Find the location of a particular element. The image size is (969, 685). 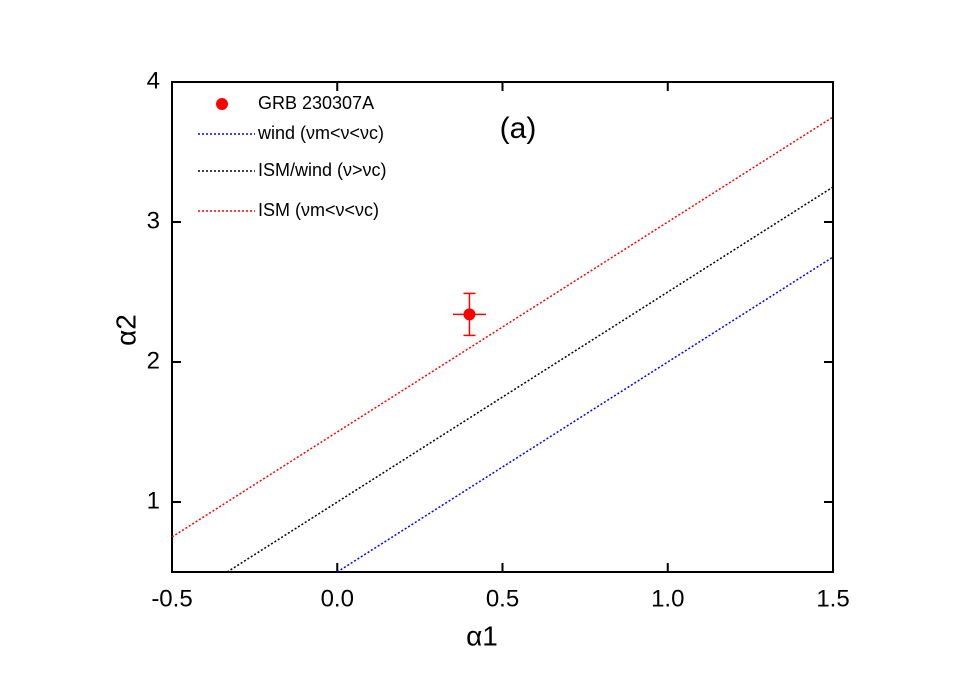

x-tick-label: 0.0 is located at coordinates (337, 598).